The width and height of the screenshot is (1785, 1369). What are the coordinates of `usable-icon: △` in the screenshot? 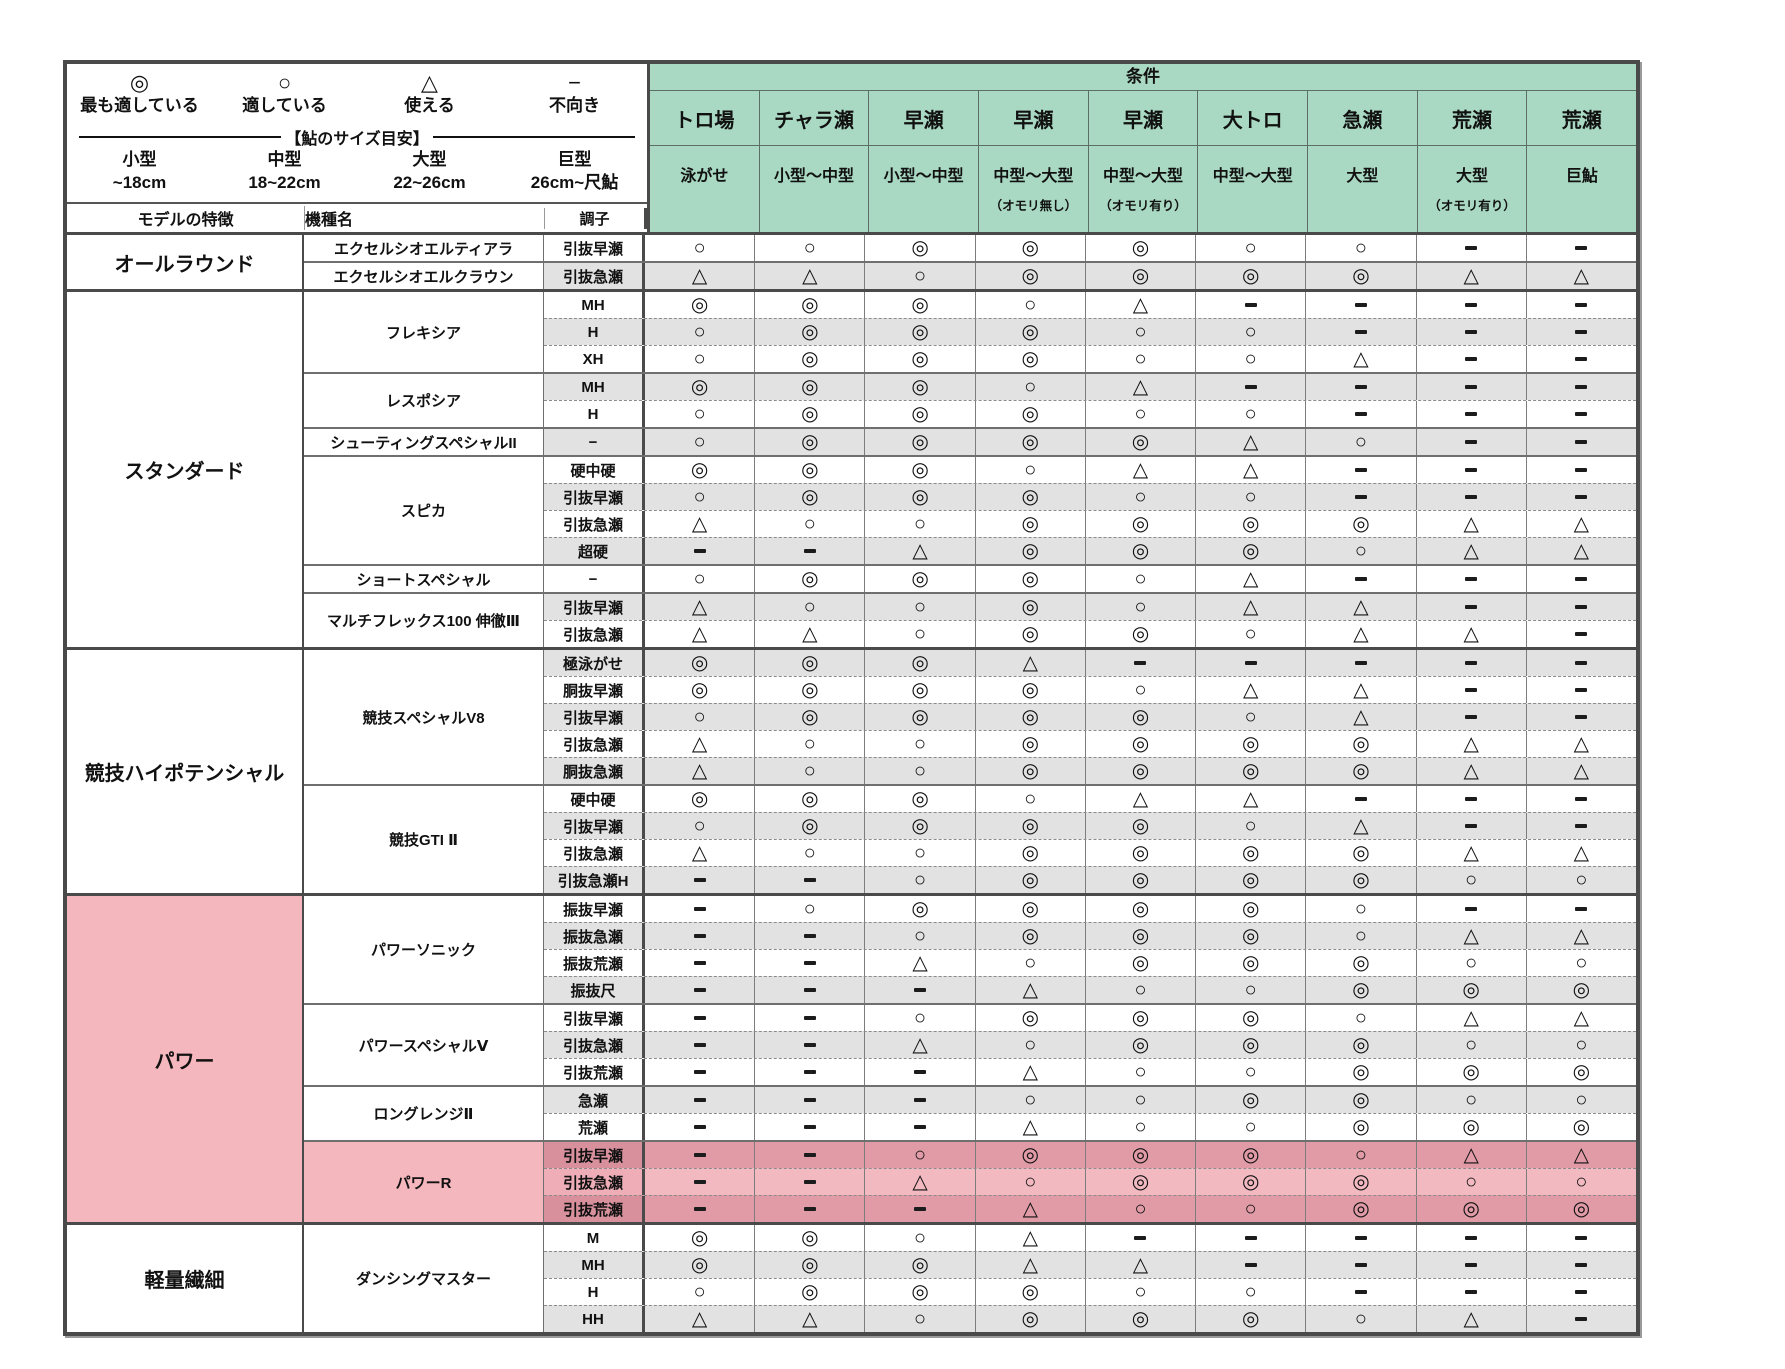 It's located at (429, 82).